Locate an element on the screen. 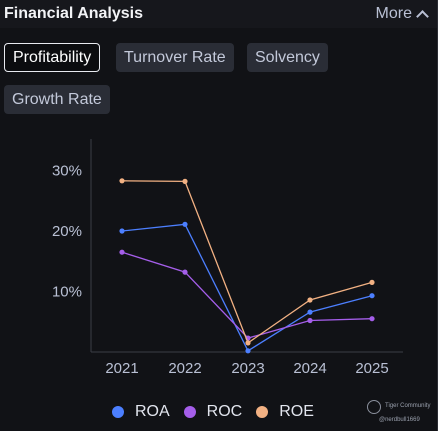 The width and height of the screenshot is (438, 431). x-tick-label: 2022 is located at coordinates (184, 368).